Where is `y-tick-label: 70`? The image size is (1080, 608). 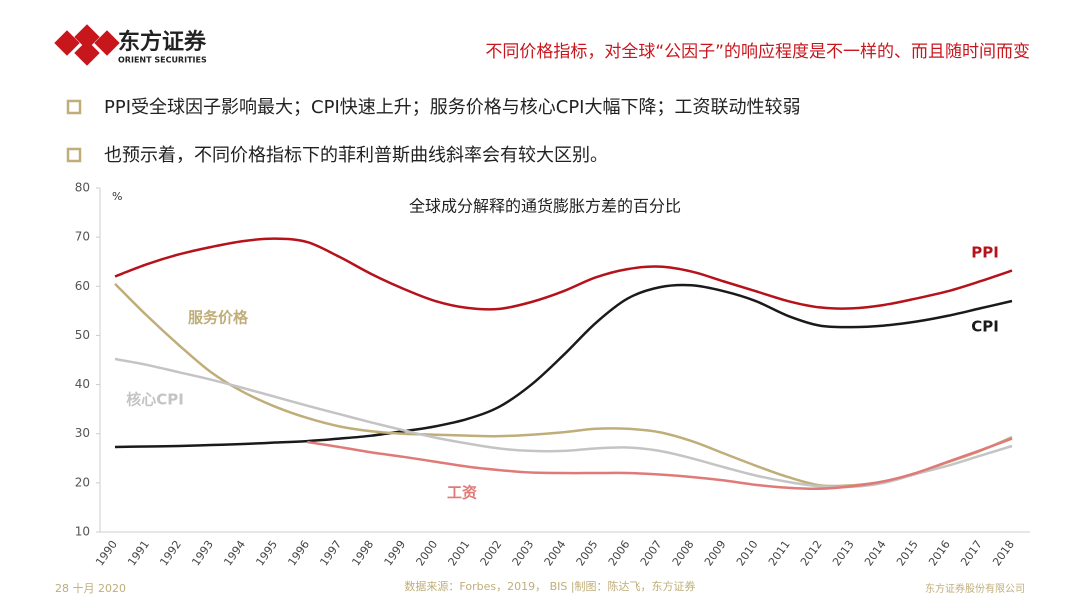 y-tick-label: 70 is located at coordinates (82, 237).